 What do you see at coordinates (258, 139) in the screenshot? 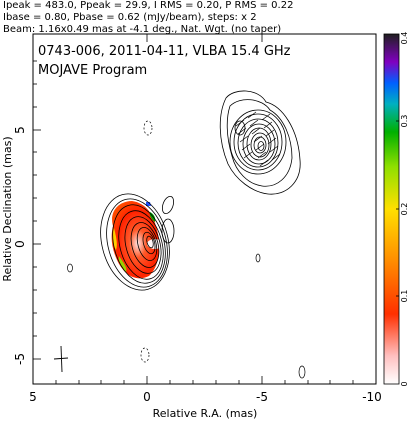
I see `polarization-vectors` at bounding box center [258, 139].